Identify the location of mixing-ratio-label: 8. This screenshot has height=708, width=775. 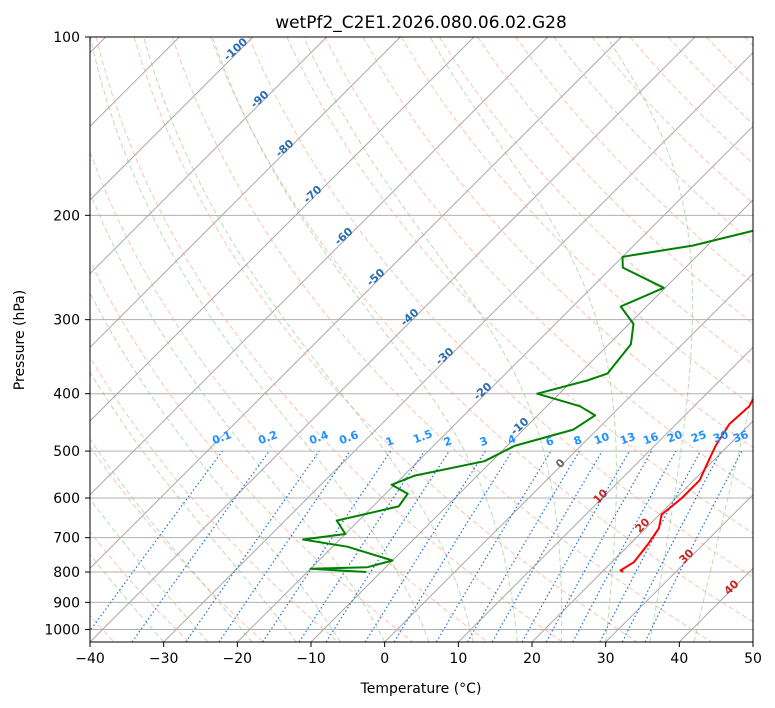
(578, 440).